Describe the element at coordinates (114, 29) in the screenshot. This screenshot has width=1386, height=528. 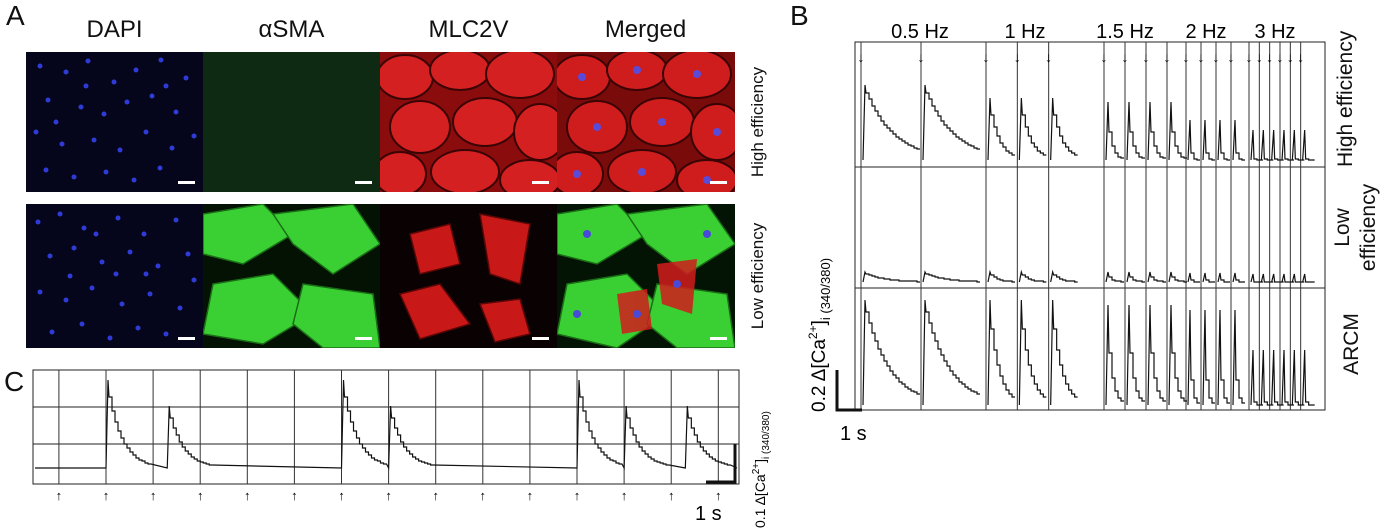
I see `column-header-dapi: DAPI` at that location.